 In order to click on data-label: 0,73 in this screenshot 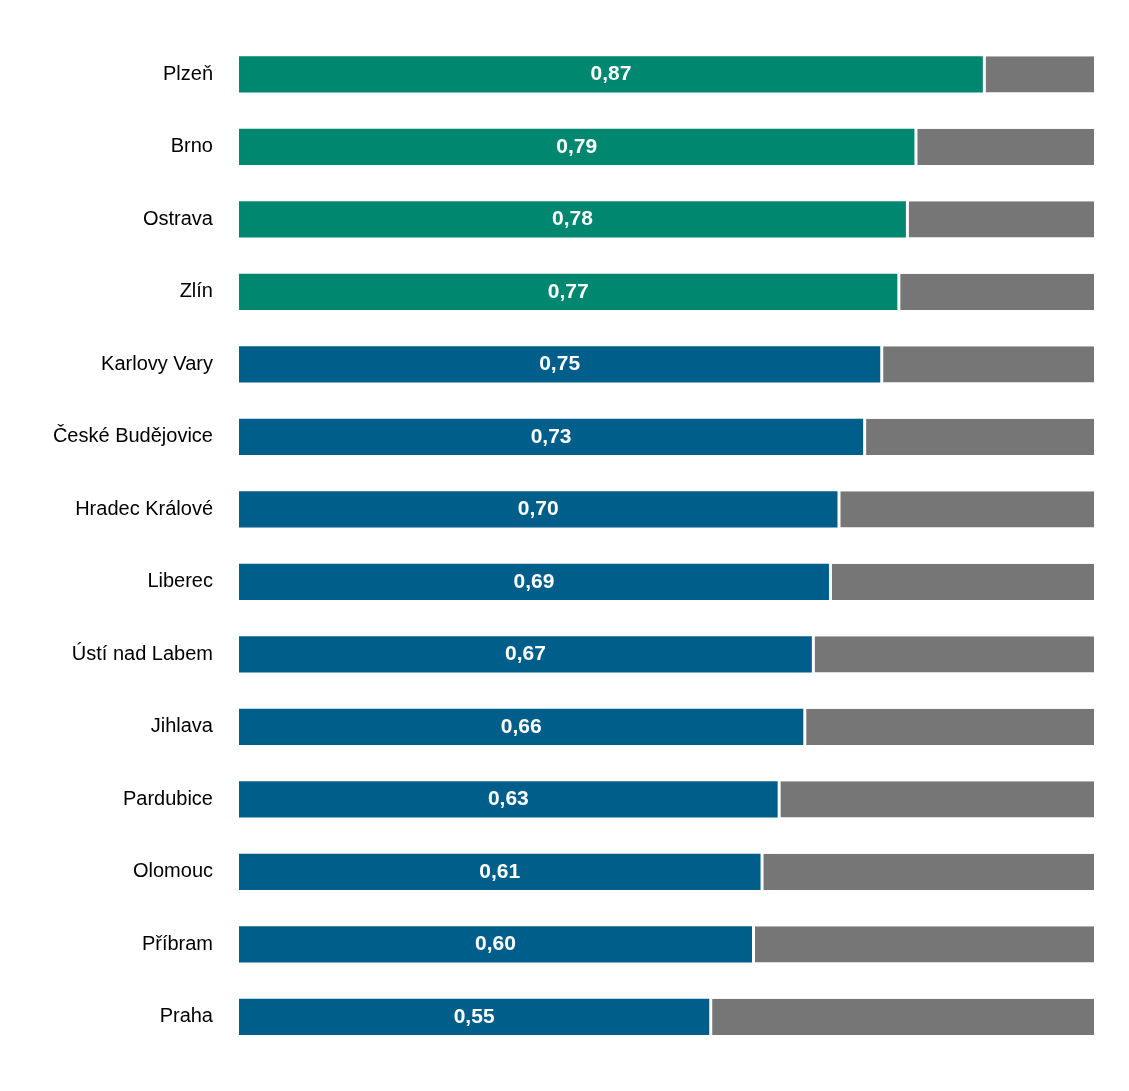, I will do `click(551, 435)`.